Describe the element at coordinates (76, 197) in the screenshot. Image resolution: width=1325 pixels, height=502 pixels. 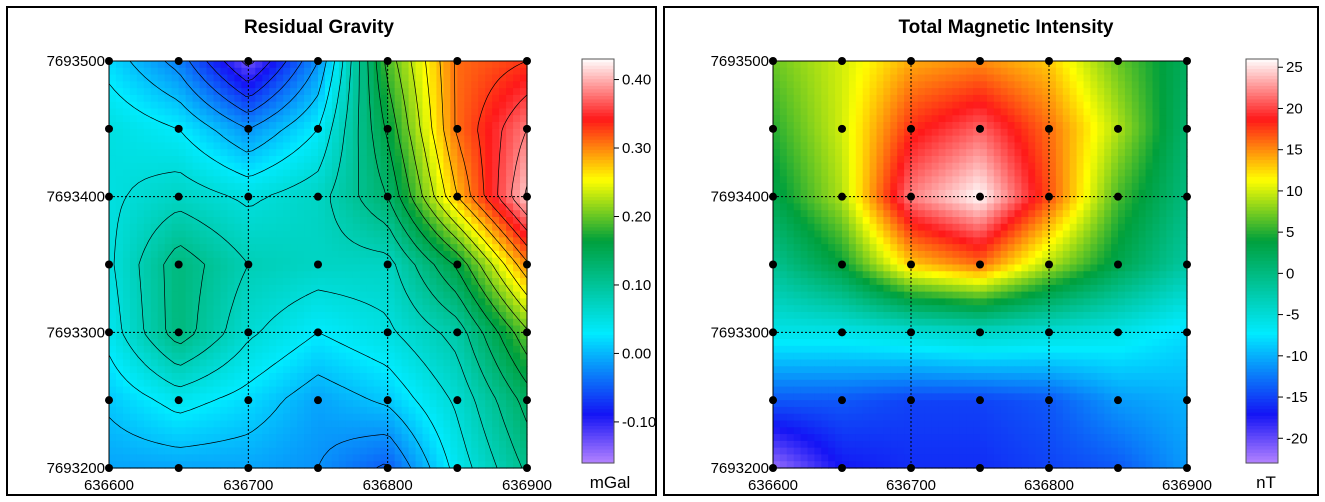
I see `y-tick-label: 7693400` at that location.